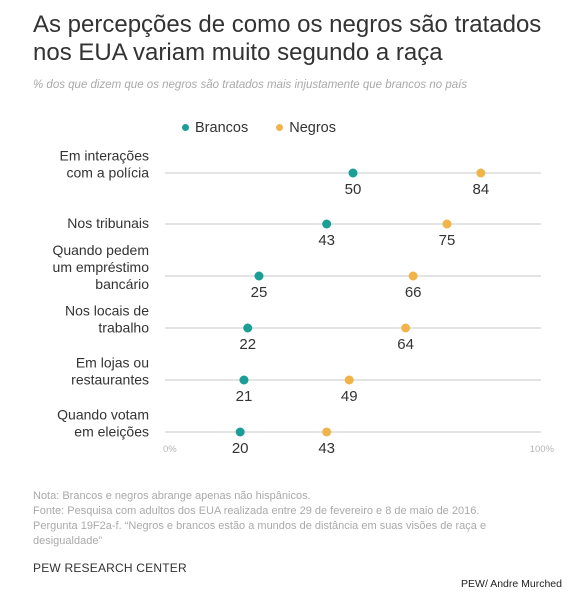 This screenshot has height=596, width=570. What do you see at coordinates (353, 189) in the screenshot?
I see `data-label-brancos: 50` at bounding box center [353, 189].